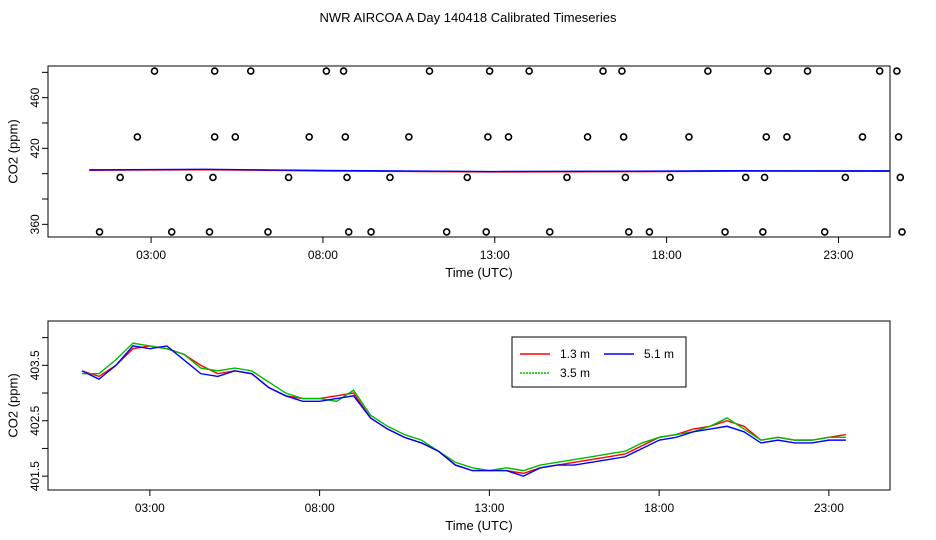  I want to click on legend-box, so click(599, 362).